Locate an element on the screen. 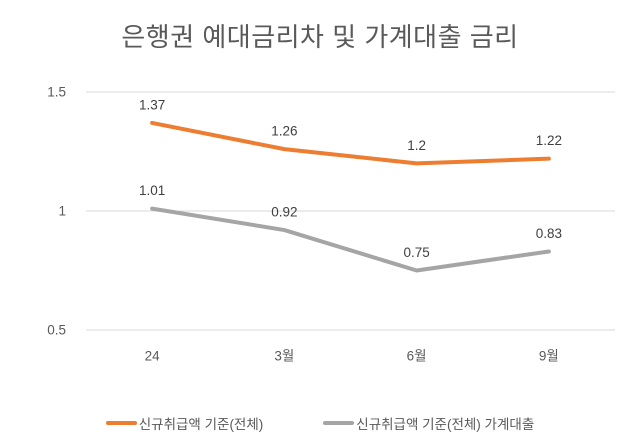 This screenshot has height=444, width=640. data-label: 1.26 is located at coordinates (284, 131).